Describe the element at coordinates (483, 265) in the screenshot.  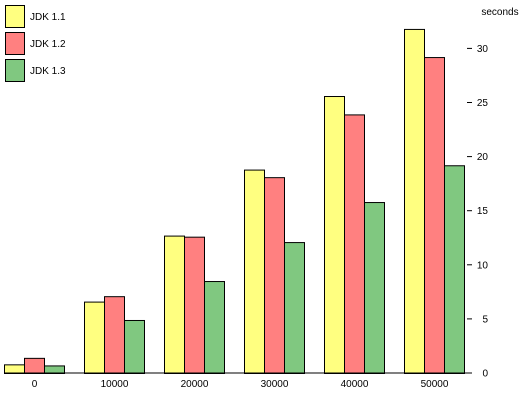
I see `y-tick-label: 10` at that location.